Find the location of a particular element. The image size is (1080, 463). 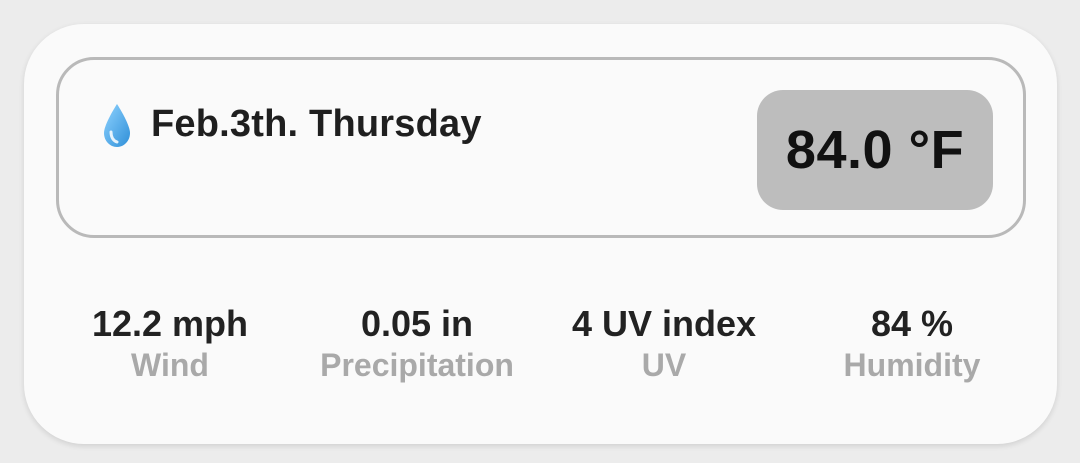

uv-value: 4 UV index is located at coordinates (664, 323).